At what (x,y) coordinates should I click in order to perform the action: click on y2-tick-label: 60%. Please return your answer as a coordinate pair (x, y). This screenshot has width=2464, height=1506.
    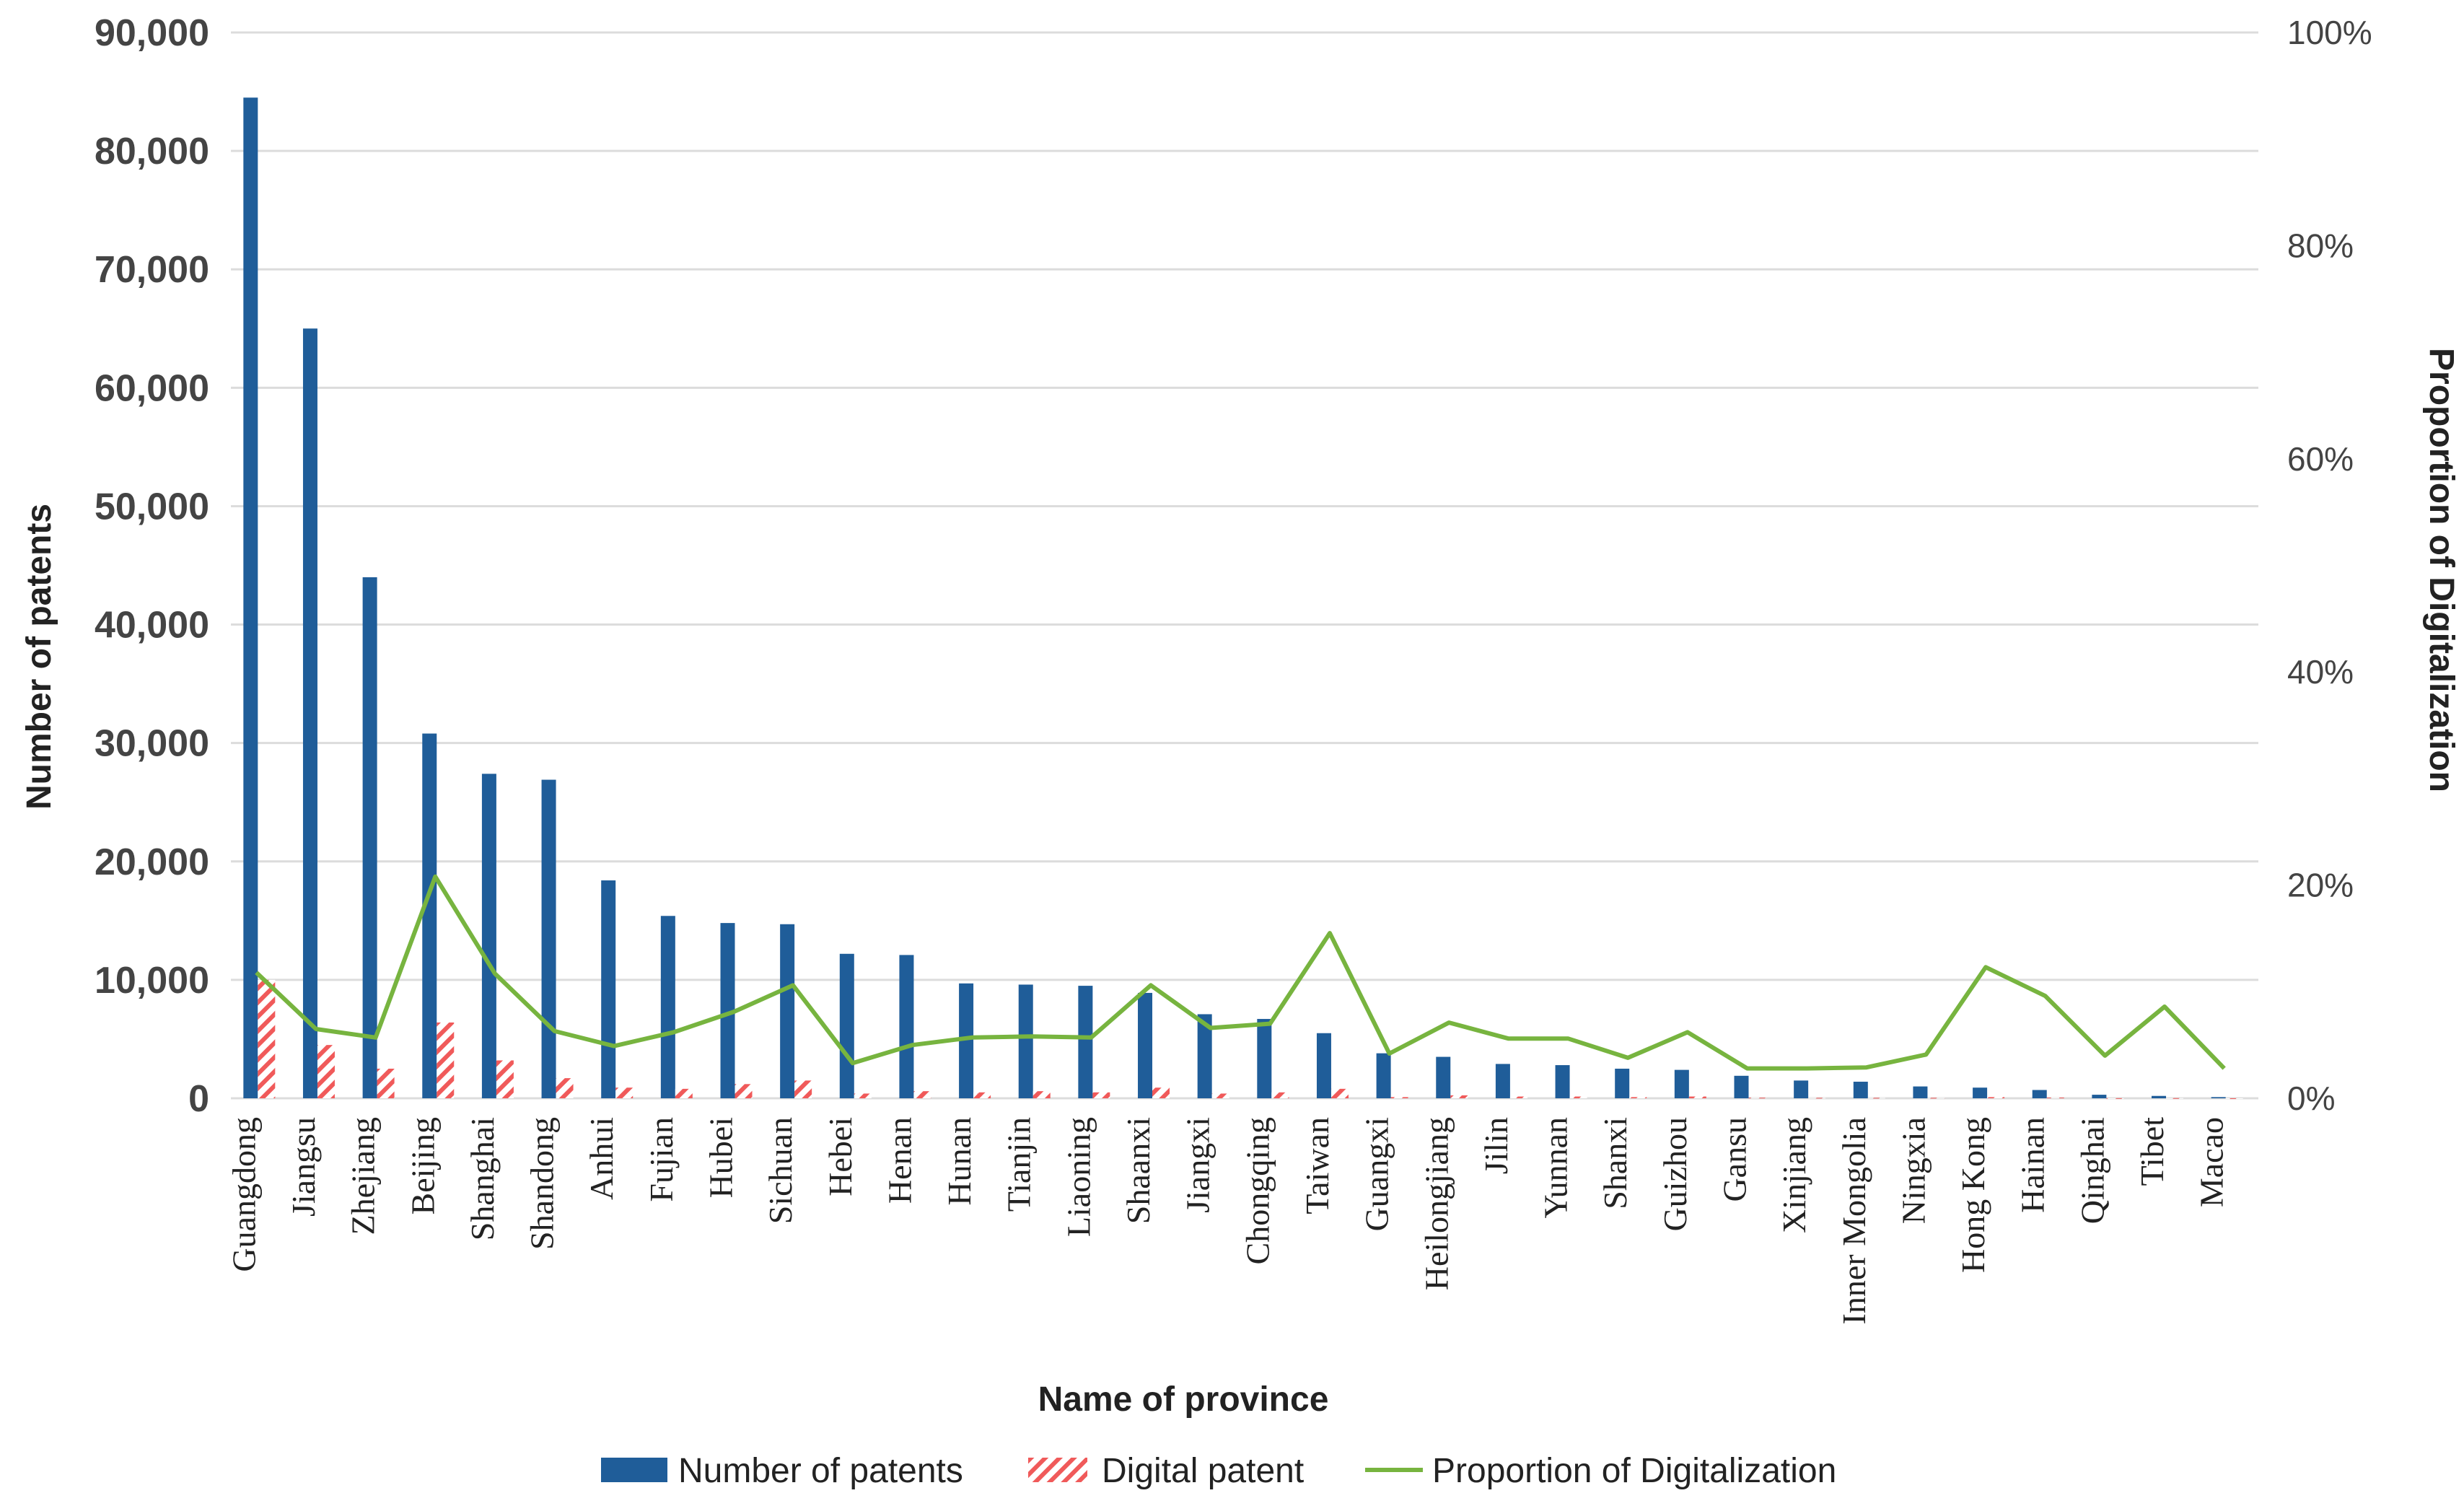
    Looking at the image, I should click on (2320, 459).